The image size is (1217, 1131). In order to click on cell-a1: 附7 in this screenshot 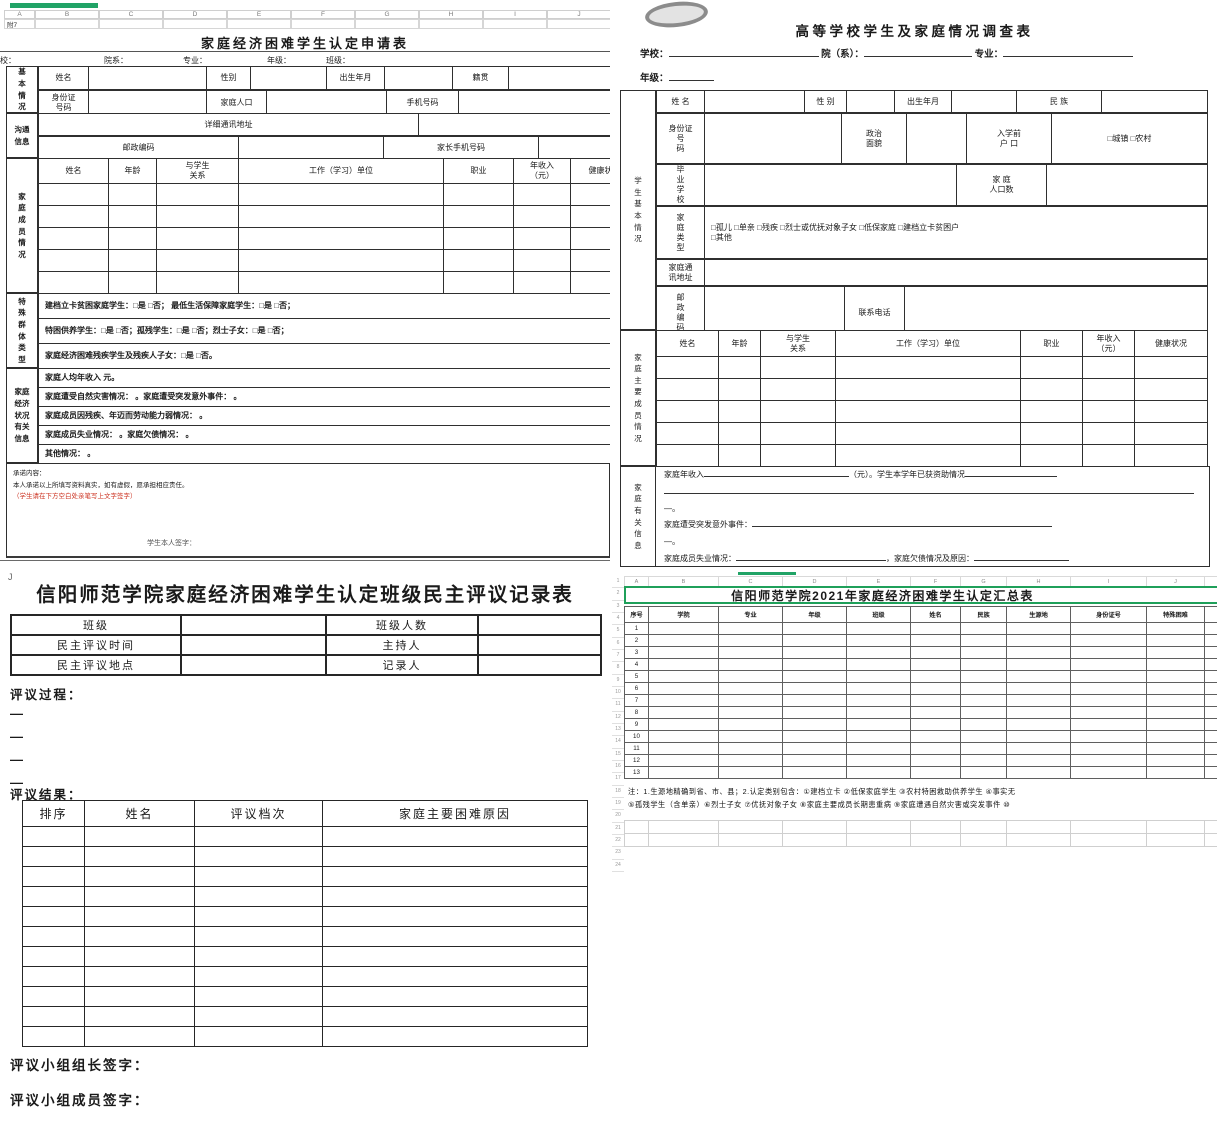, I will do `click(19, 24)`.